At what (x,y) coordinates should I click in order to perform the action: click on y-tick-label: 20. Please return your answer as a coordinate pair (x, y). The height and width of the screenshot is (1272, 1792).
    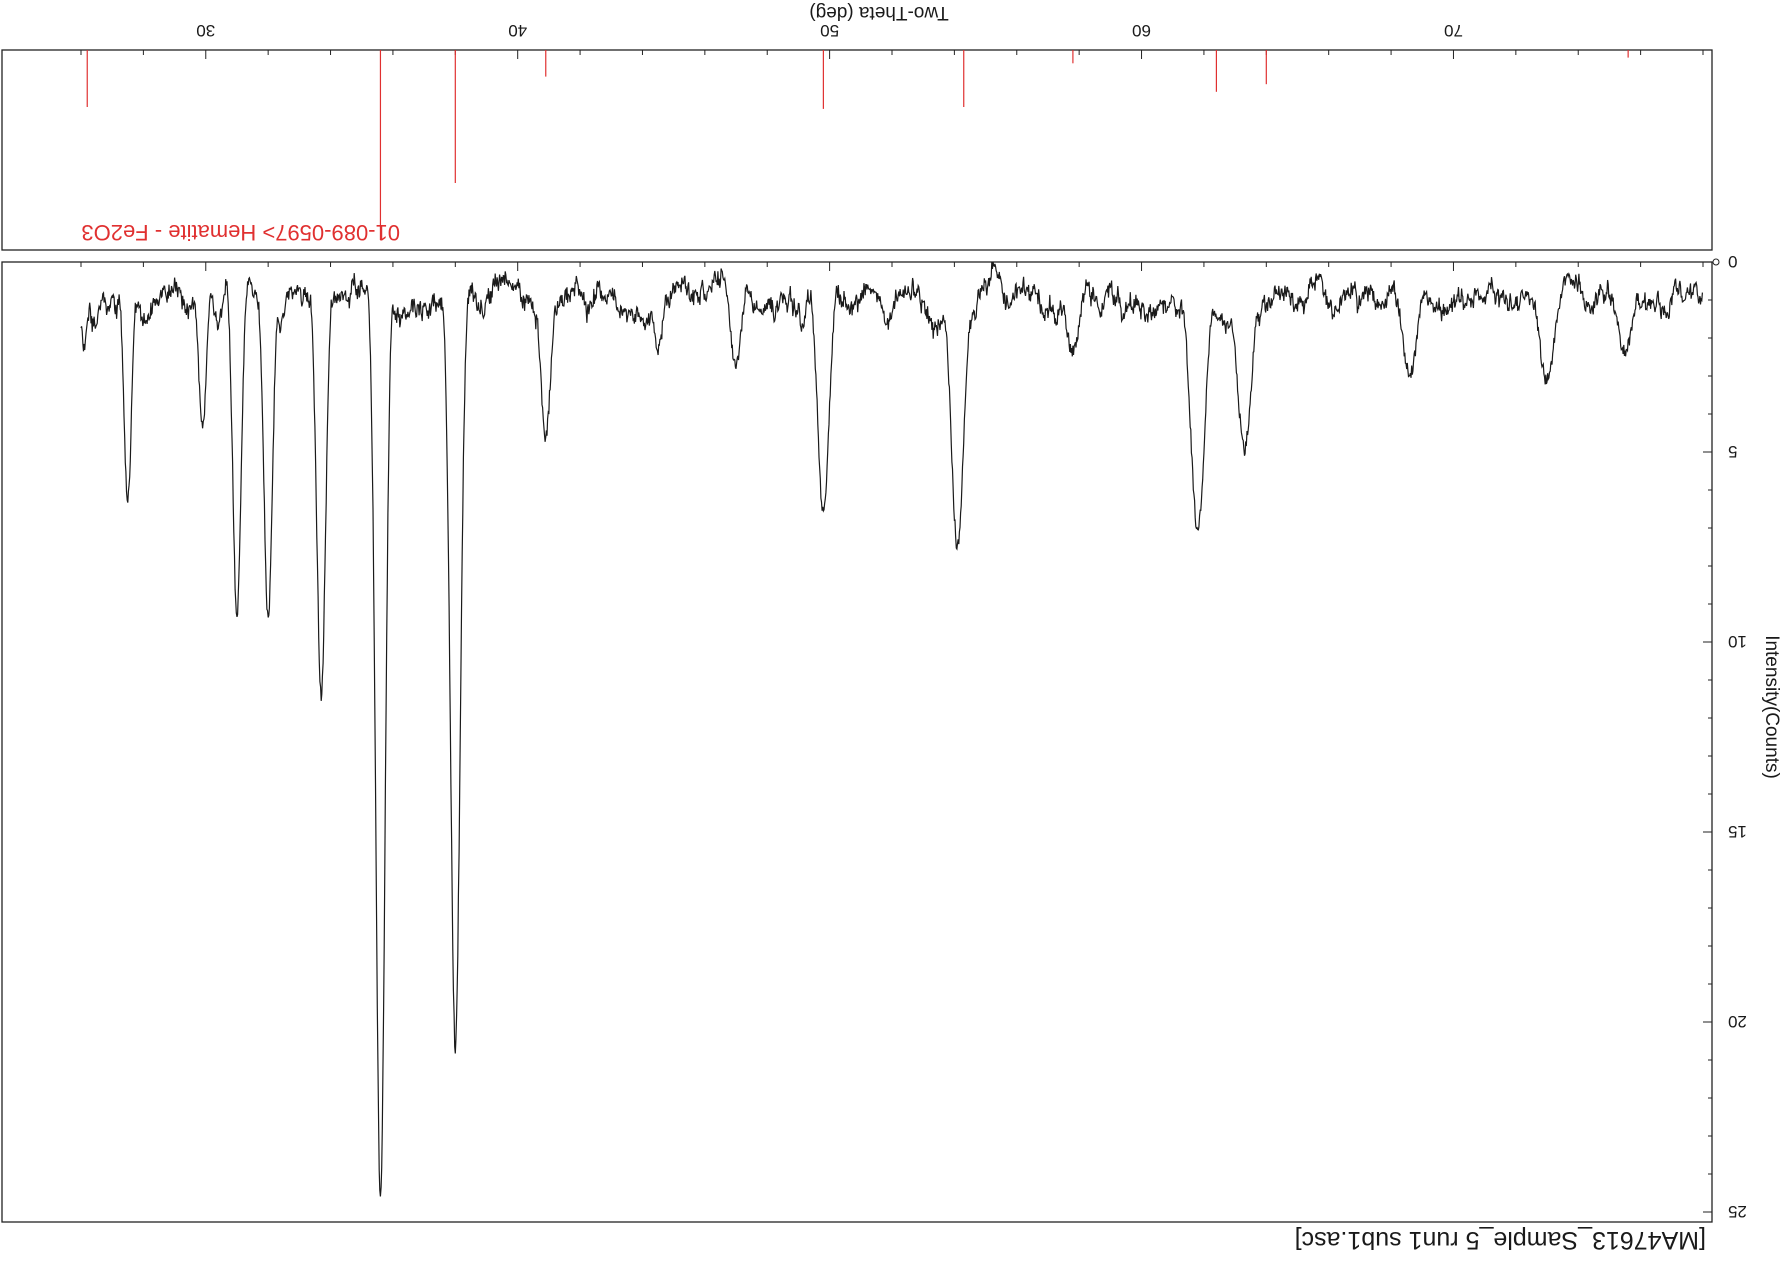
    Looking at the image, I should click on (1737, 1021).